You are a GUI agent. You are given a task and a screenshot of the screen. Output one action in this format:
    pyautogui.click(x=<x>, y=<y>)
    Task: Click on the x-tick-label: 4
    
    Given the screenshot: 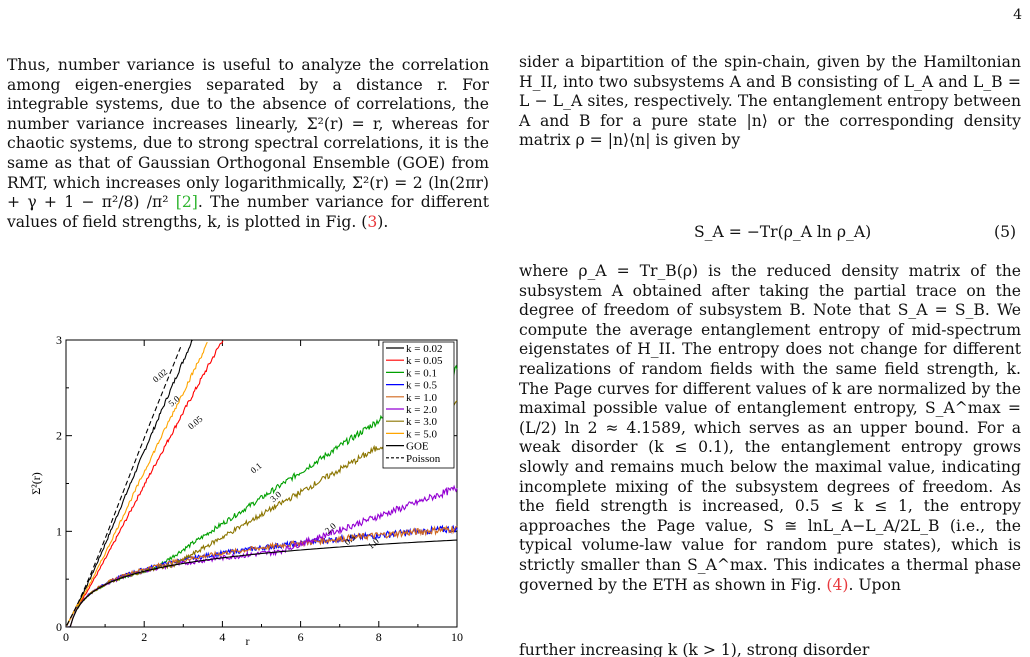 What is the action you would take?
    pyautogui.click(x=222, y=637)
    